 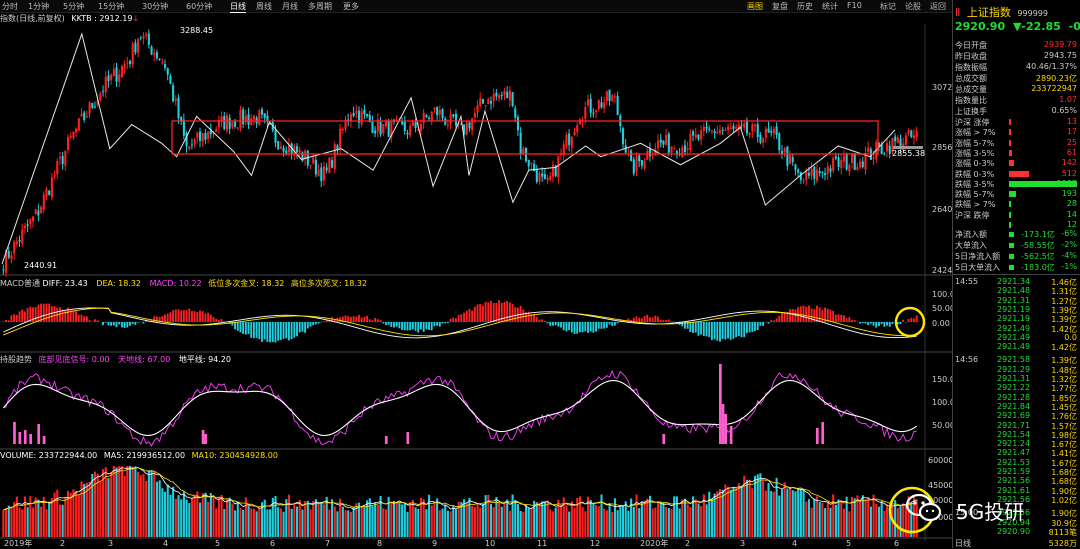 I want to click on tick-volume: 1.77亿, so click(x=1064, y=389).